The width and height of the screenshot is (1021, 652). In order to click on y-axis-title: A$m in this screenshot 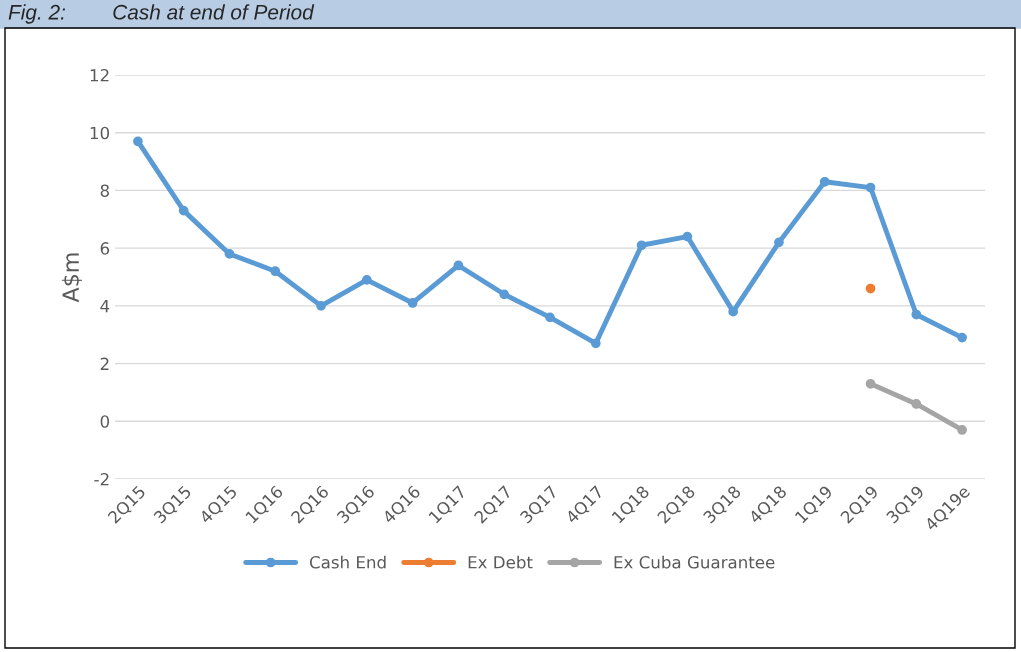, I will do `click(72, 278)`.